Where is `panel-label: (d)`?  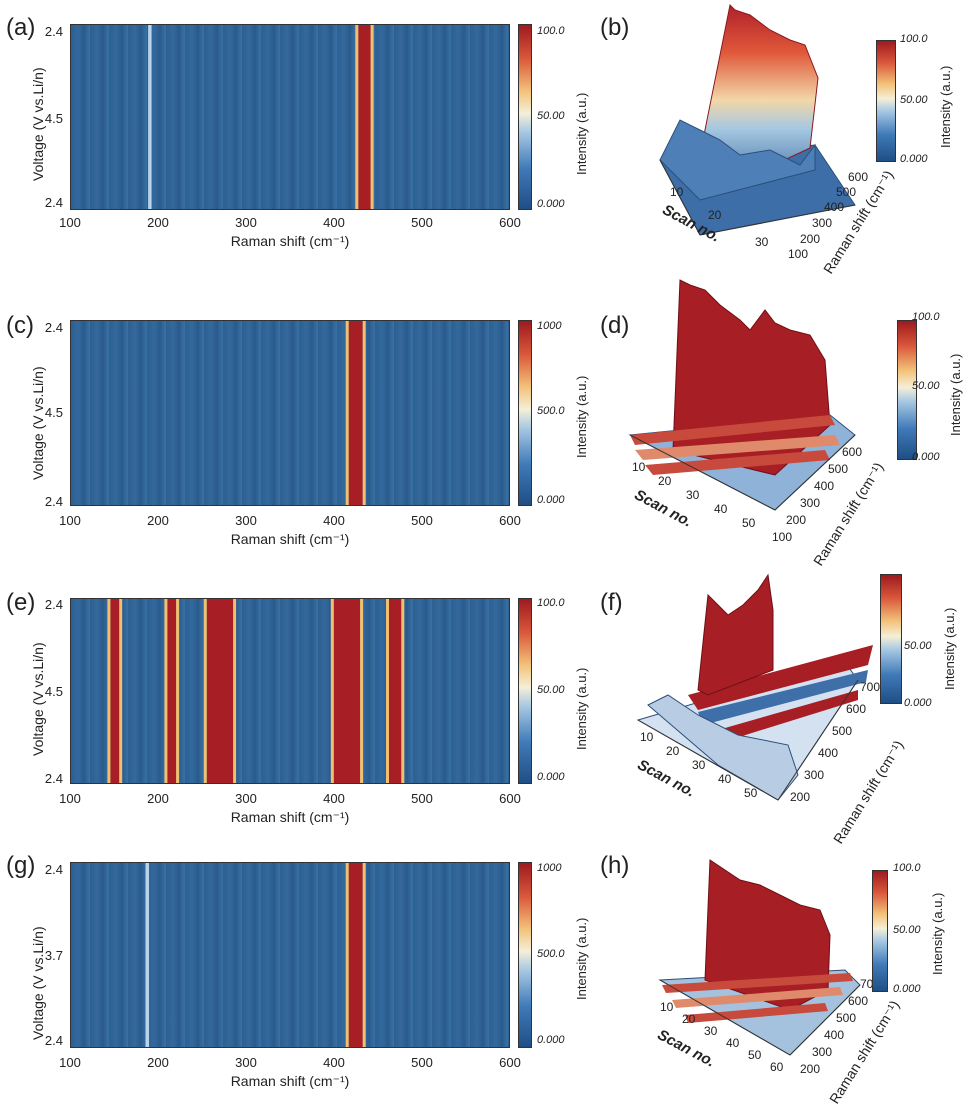 panel-label: (d) is located at coordinates (615, 325).